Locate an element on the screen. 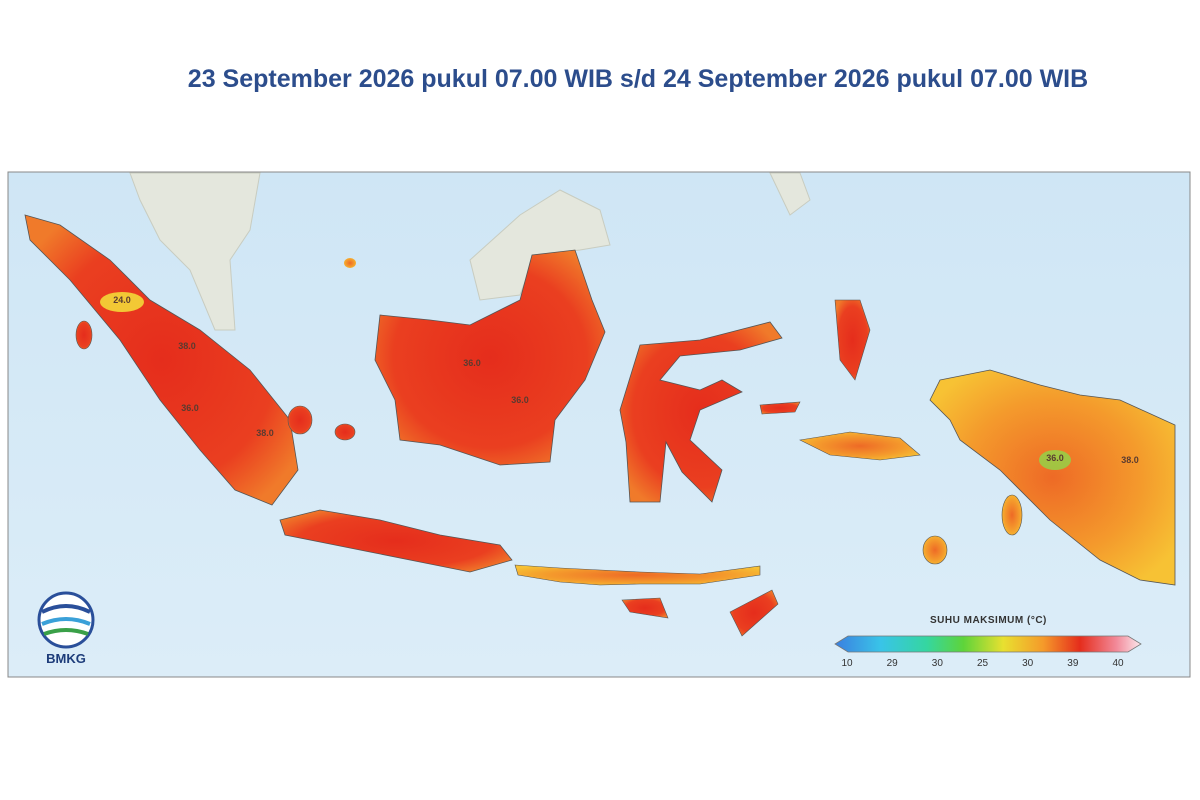  legend-tick-label: 25 is located at coordinates (983, 663).